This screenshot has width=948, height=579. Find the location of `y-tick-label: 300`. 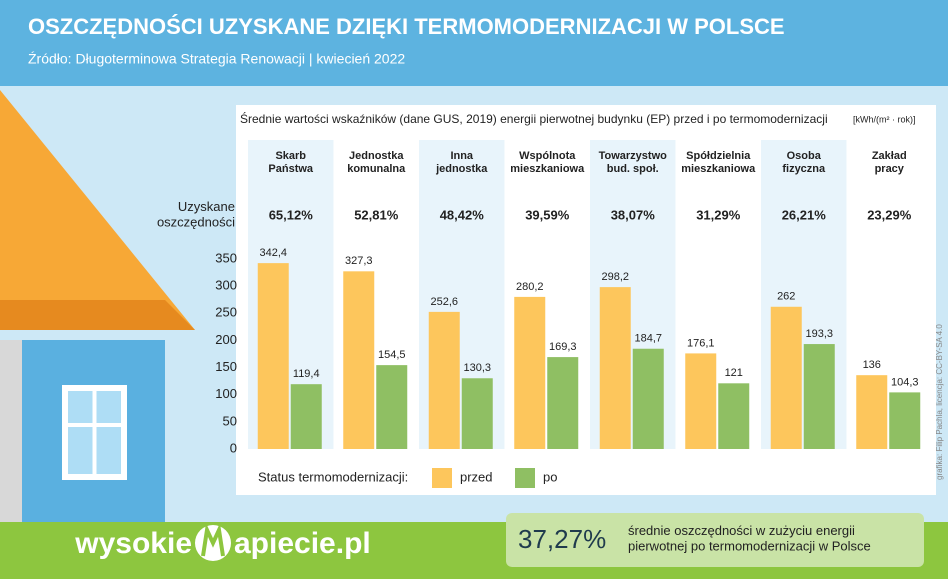

y-tick-label: 300 is located at coordinates (226, 285).